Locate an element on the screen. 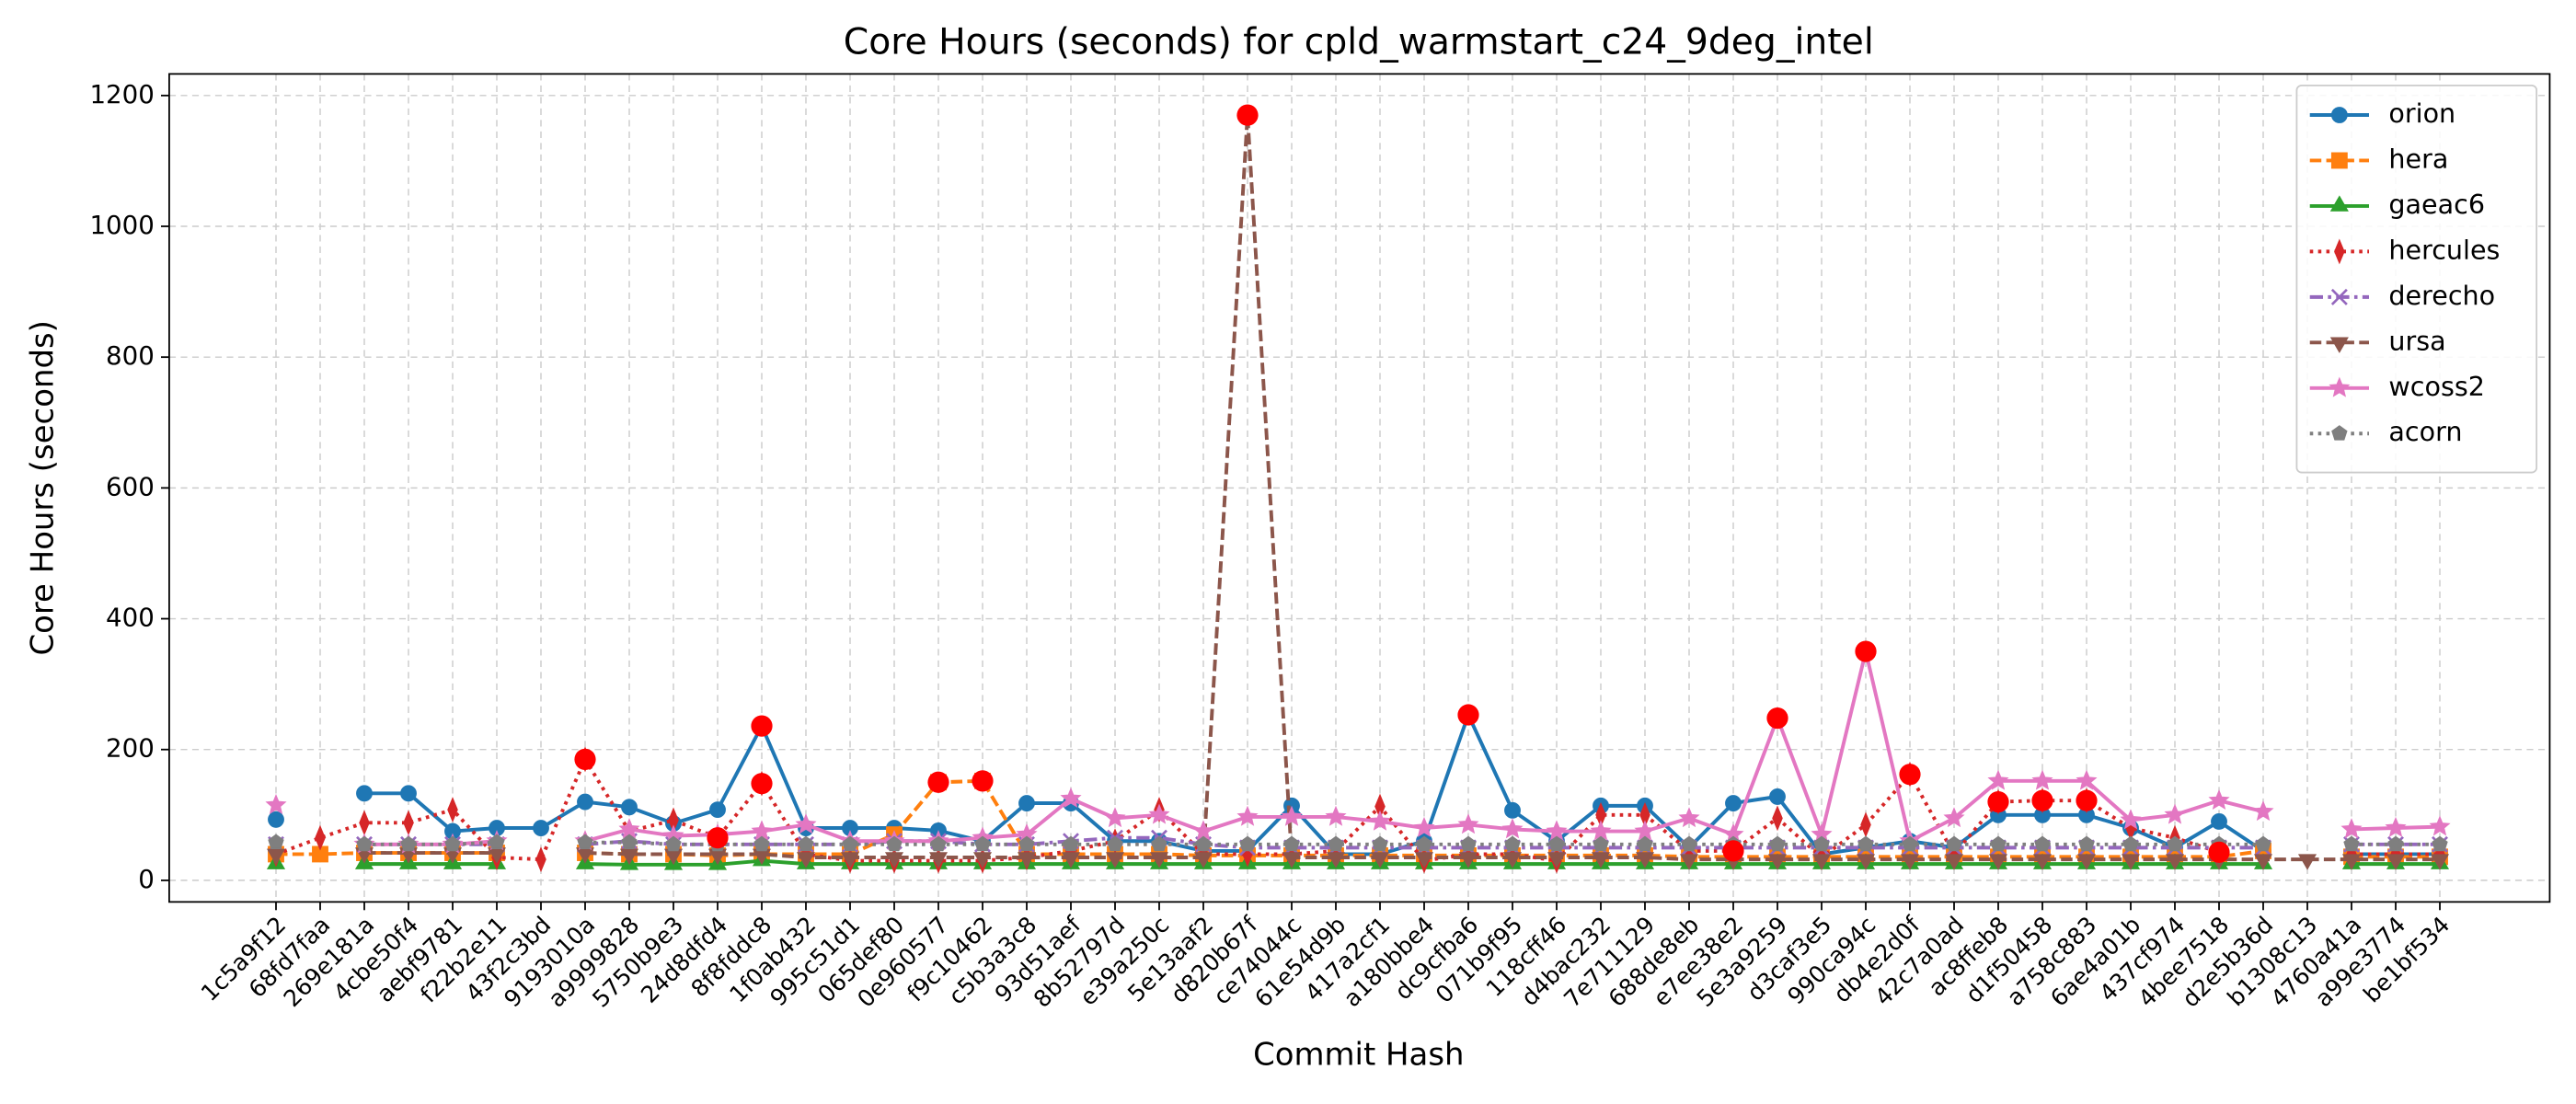  y-axis-label: Core Hours (seconds) is located at coordinates (43, 487).